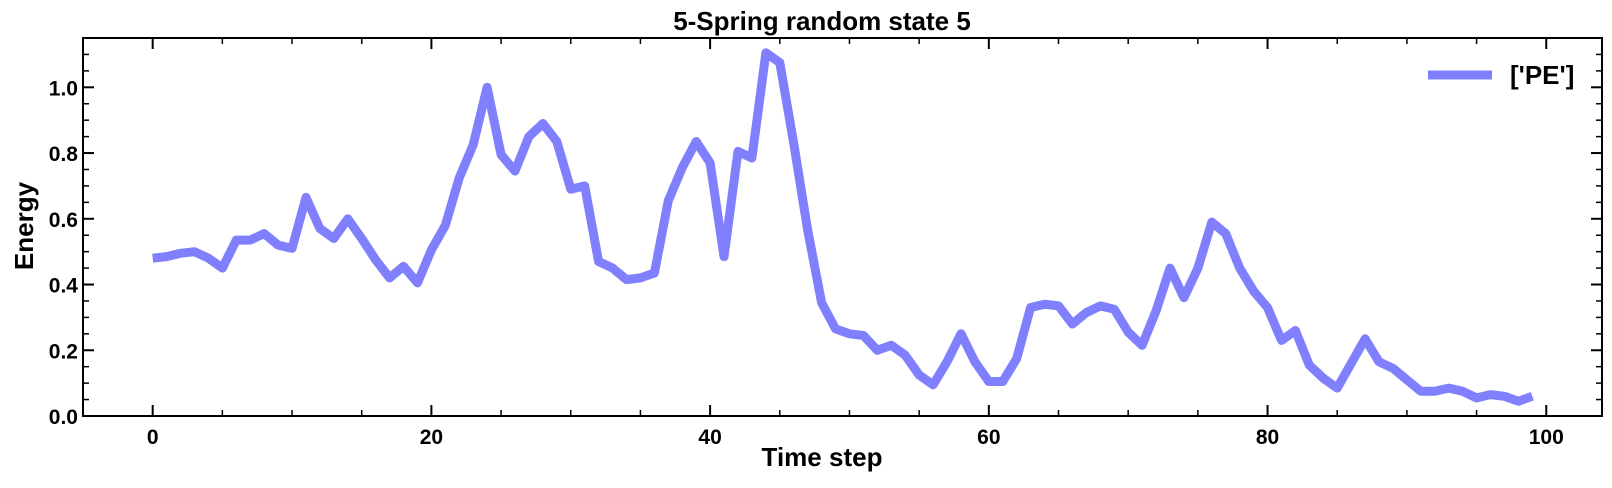  Describe the element at coordinates (63, 351) in the screenshot. I see `y-tick-label: 0.2` at that location.